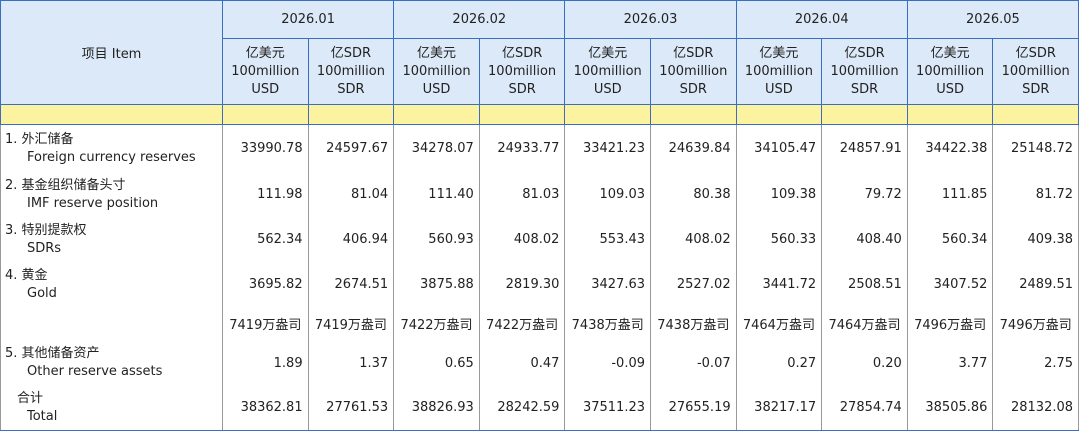 The width and height of the screenshot is (1080, 433). What do you see at coordinates (693, 239) in the screenshot?
I see `value-cell: 408.02` at bounding box center [693, 239].